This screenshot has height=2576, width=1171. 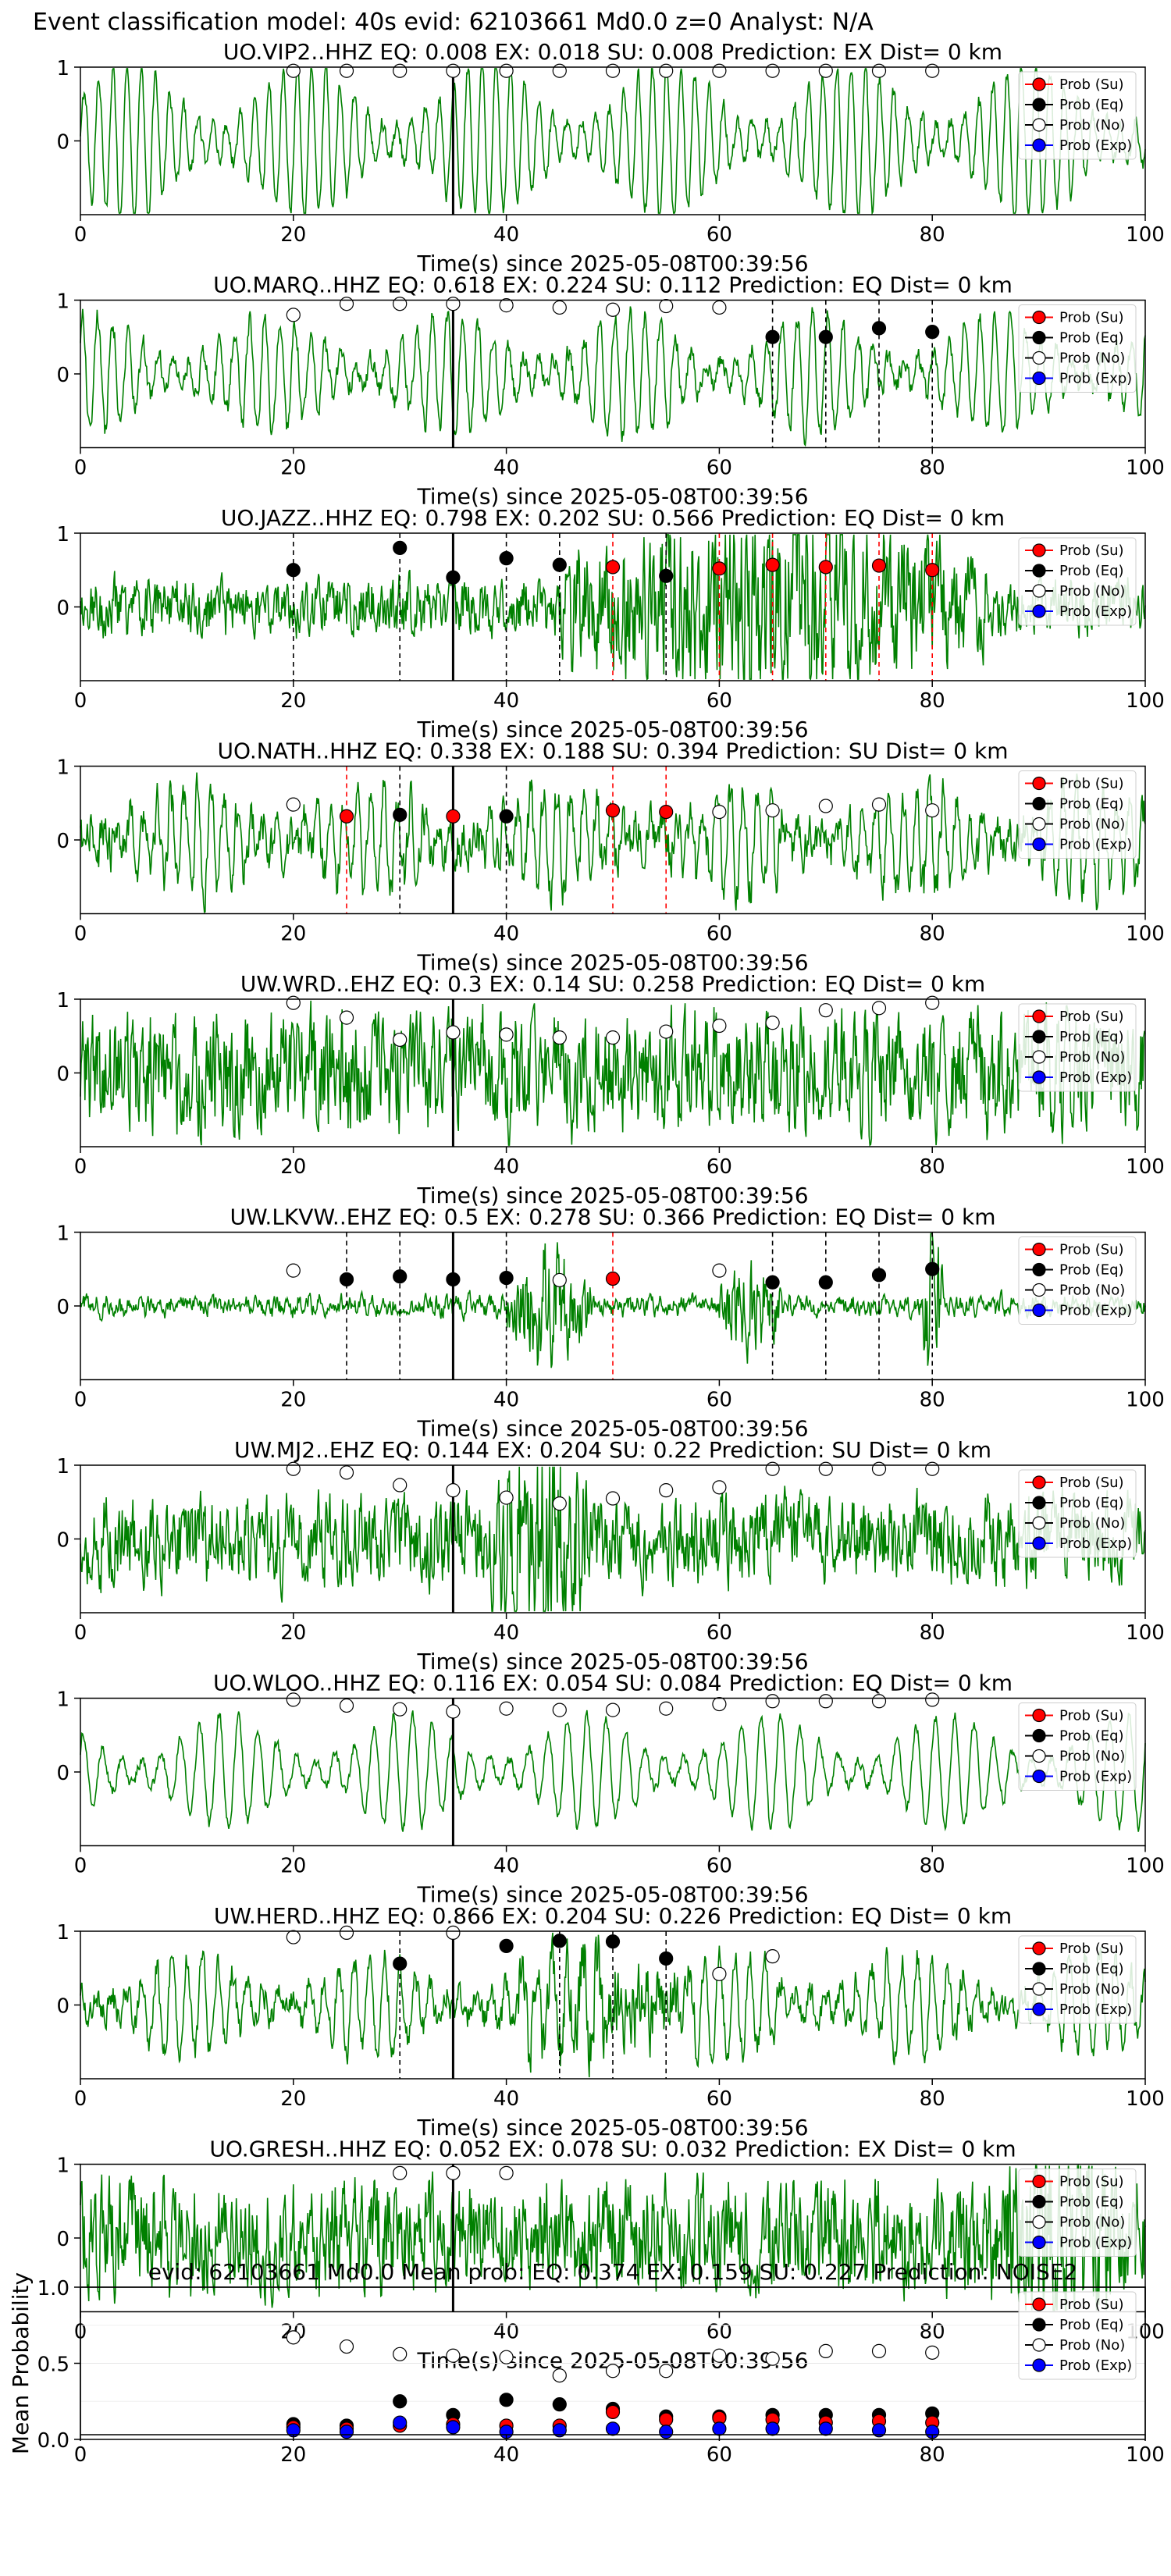 I want to click on mean-marker-eq, so click(x=400, y=2401).